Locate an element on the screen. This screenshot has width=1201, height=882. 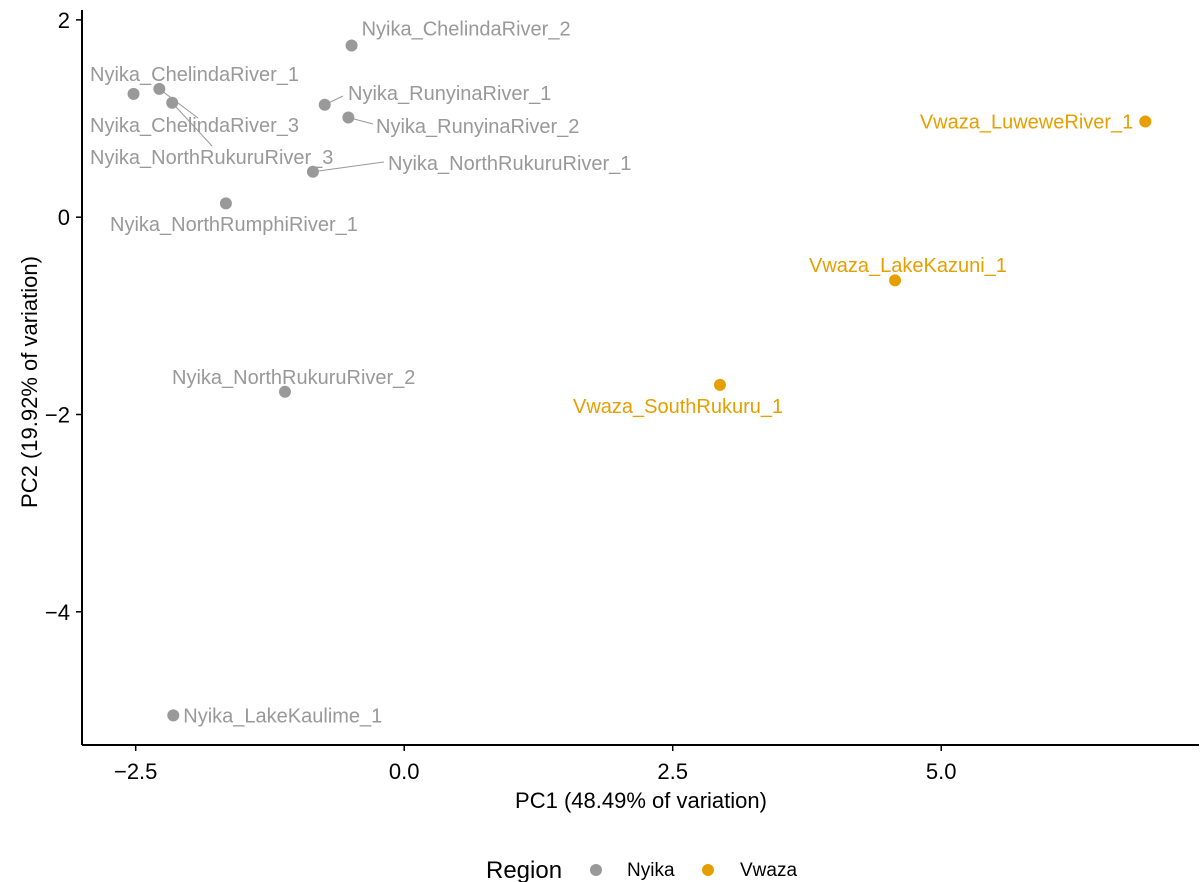
point-label-nyika: Nyika_NorthRumphiRiver_1 is located at coordinates (234, 225).